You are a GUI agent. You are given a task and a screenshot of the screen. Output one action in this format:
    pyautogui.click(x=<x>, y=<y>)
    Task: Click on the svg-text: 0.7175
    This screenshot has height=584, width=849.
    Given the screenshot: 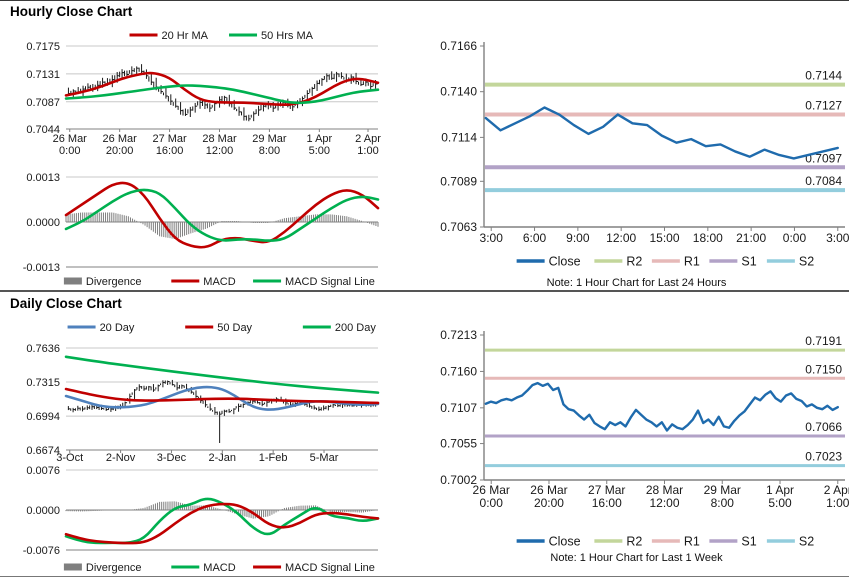 What is the action you would take?
    pyautogui.click(x=43, y=47)
    